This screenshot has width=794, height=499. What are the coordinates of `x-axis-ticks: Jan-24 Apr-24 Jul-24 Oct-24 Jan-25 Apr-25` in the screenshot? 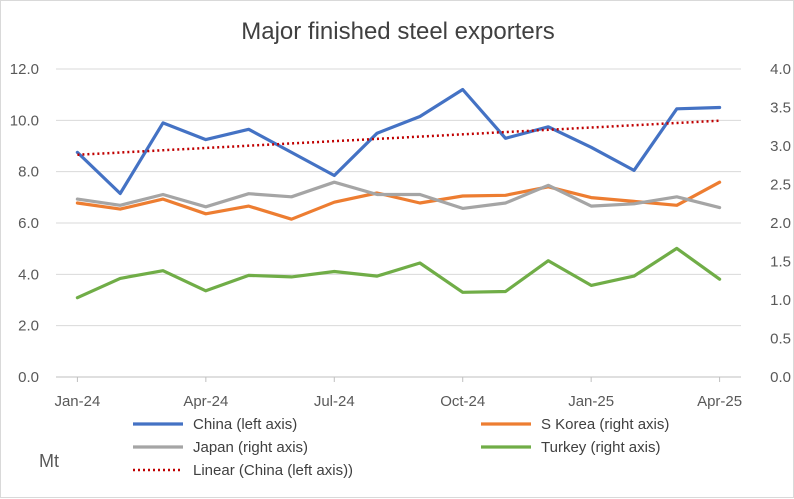 It's located at (398, 393).